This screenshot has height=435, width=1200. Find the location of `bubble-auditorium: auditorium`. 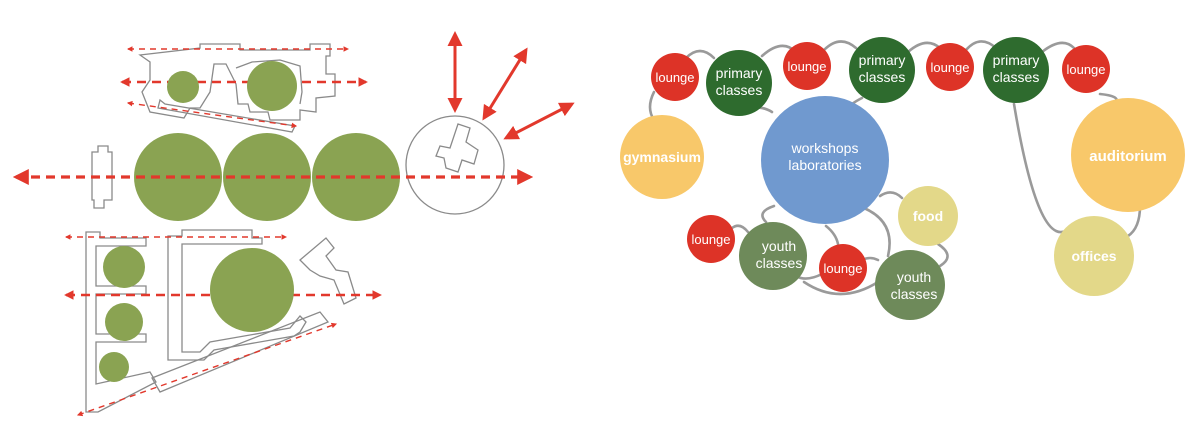

bubble-auditorium: auditorium is located at coordinates (1128, 155).